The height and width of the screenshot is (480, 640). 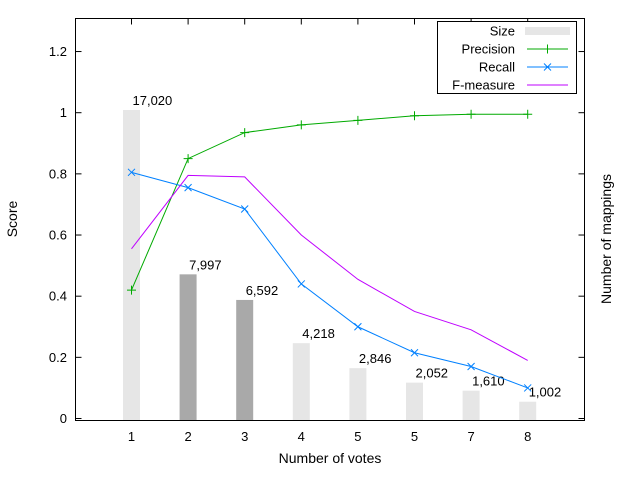 What do you see at coordinates (63, 418) in the screenshot?
I see `y-tick-label: 0` at bounding box center [63, 418].